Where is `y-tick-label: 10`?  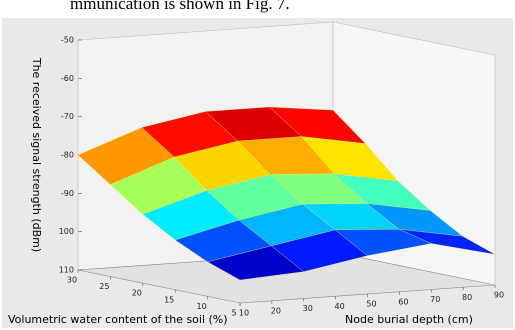
y-tick-label: 10 is located at coordinates (244, 313).